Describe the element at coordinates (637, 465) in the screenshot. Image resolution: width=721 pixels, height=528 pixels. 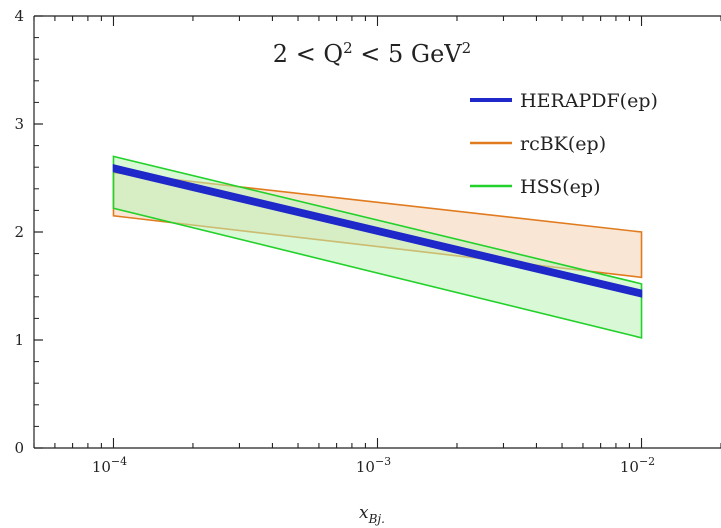
I see `x-tick-label: 10⁻²` at that location.